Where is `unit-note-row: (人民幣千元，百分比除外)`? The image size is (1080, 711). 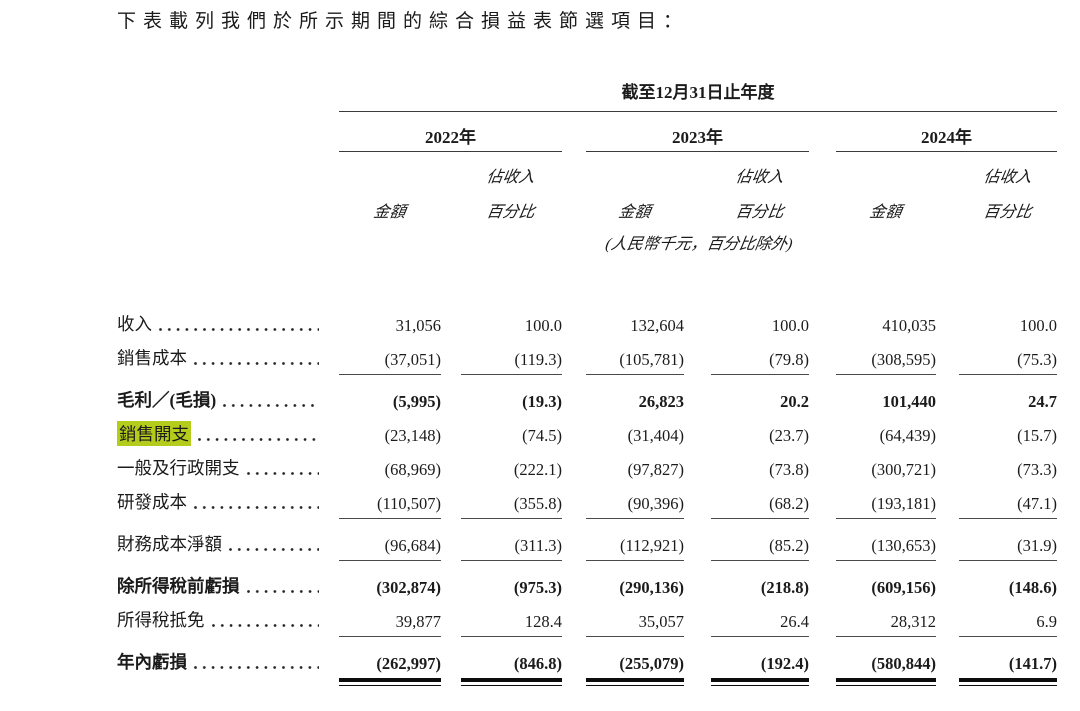 unit-note-row: (人民幣千元，百分比除外) is located at coordinates (587, 241).